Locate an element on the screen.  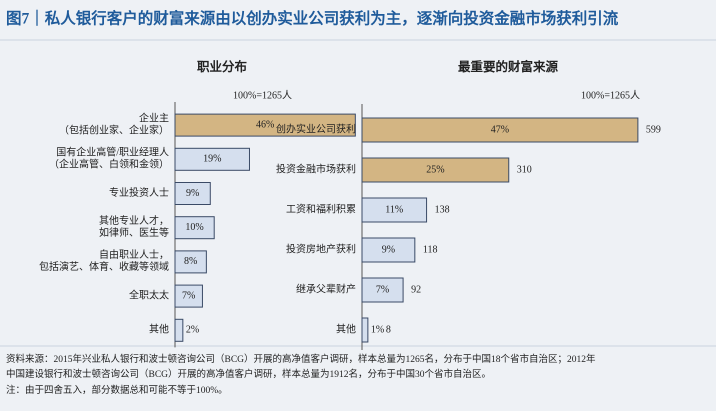
category-label: （企业高管、白领和金领） is located at coordinates (109, 164).